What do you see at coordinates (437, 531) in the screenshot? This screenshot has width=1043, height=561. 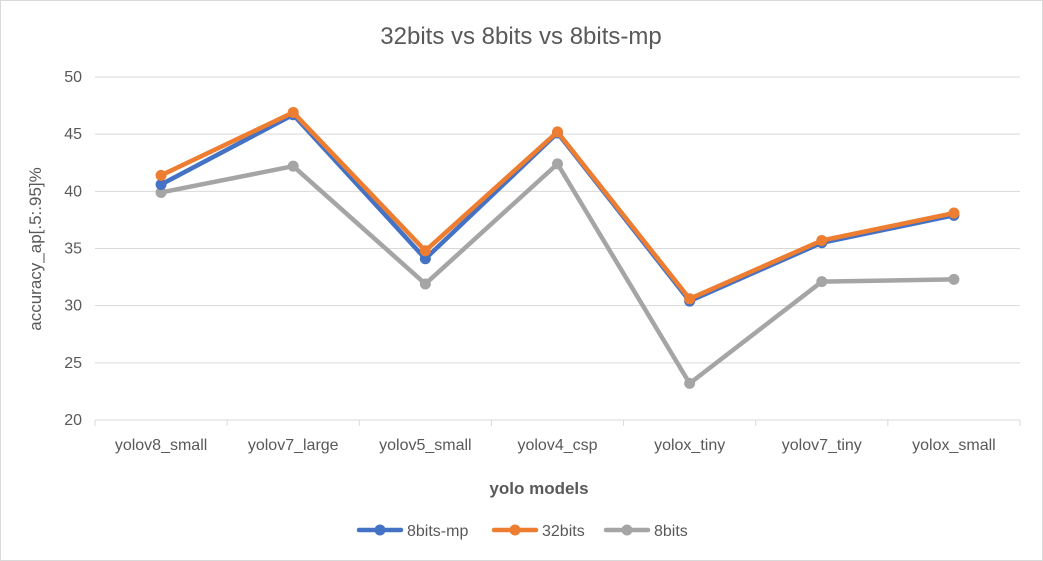 I see `legend-label: 8bits-mp` at bounding box center [437, 531].